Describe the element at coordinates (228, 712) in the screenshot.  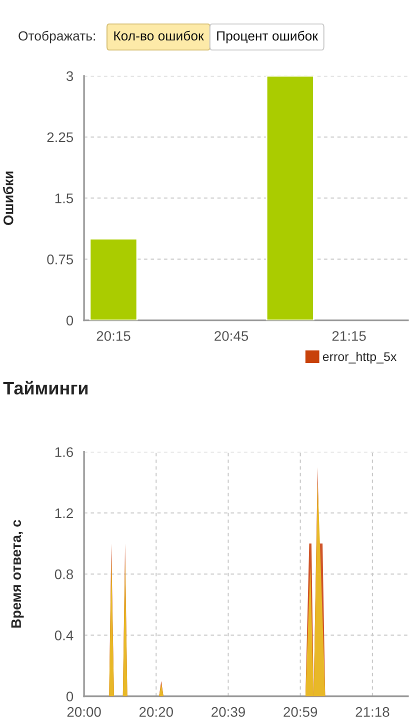
I see `x-tick-label: 20:39` at that location.